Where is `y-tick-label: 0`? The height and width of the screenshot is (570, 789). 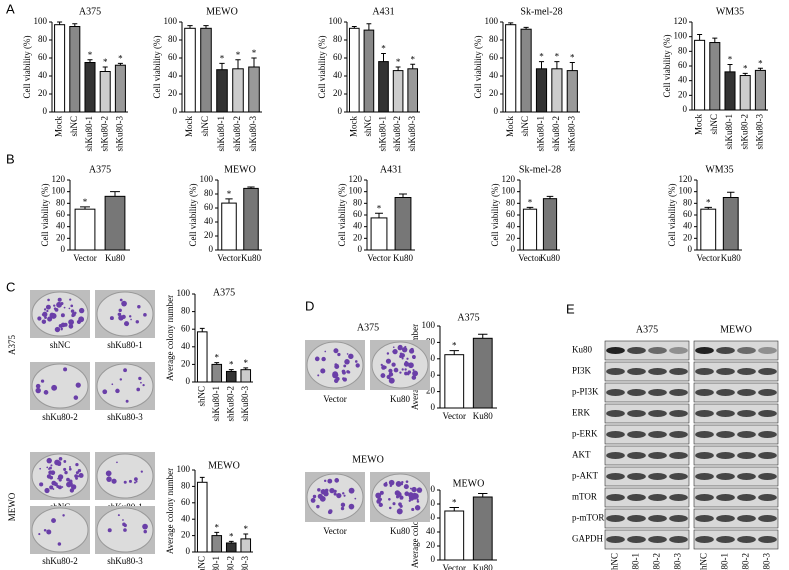 y-tick-label: 0 is located at coordinates (211, 249).